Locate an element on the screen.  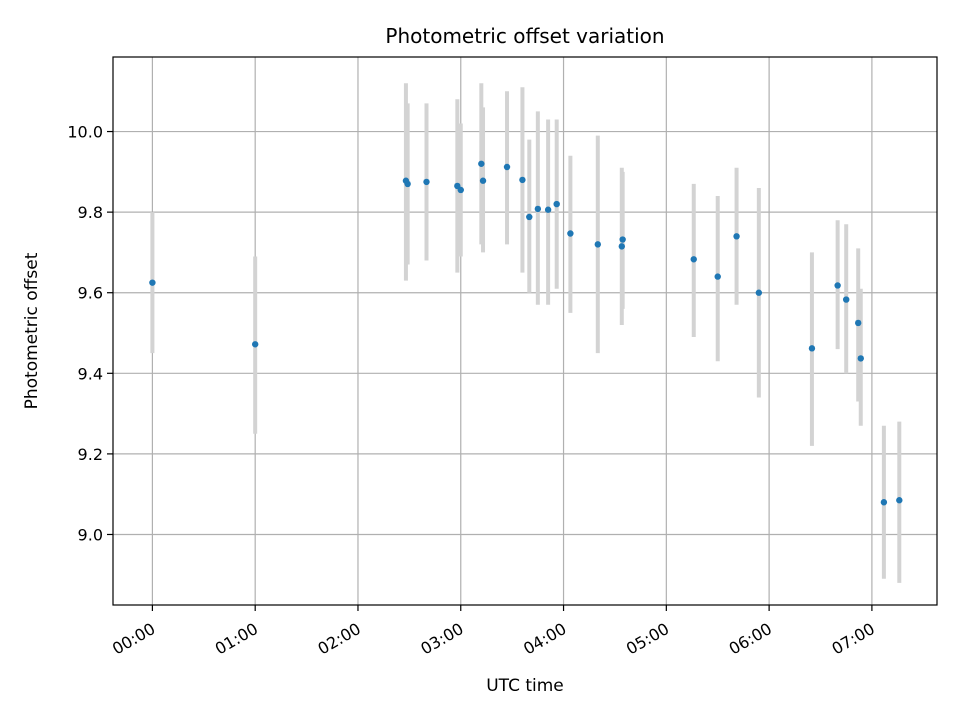
y-tick-label: 10.0 is located at coordinates (85, 132).